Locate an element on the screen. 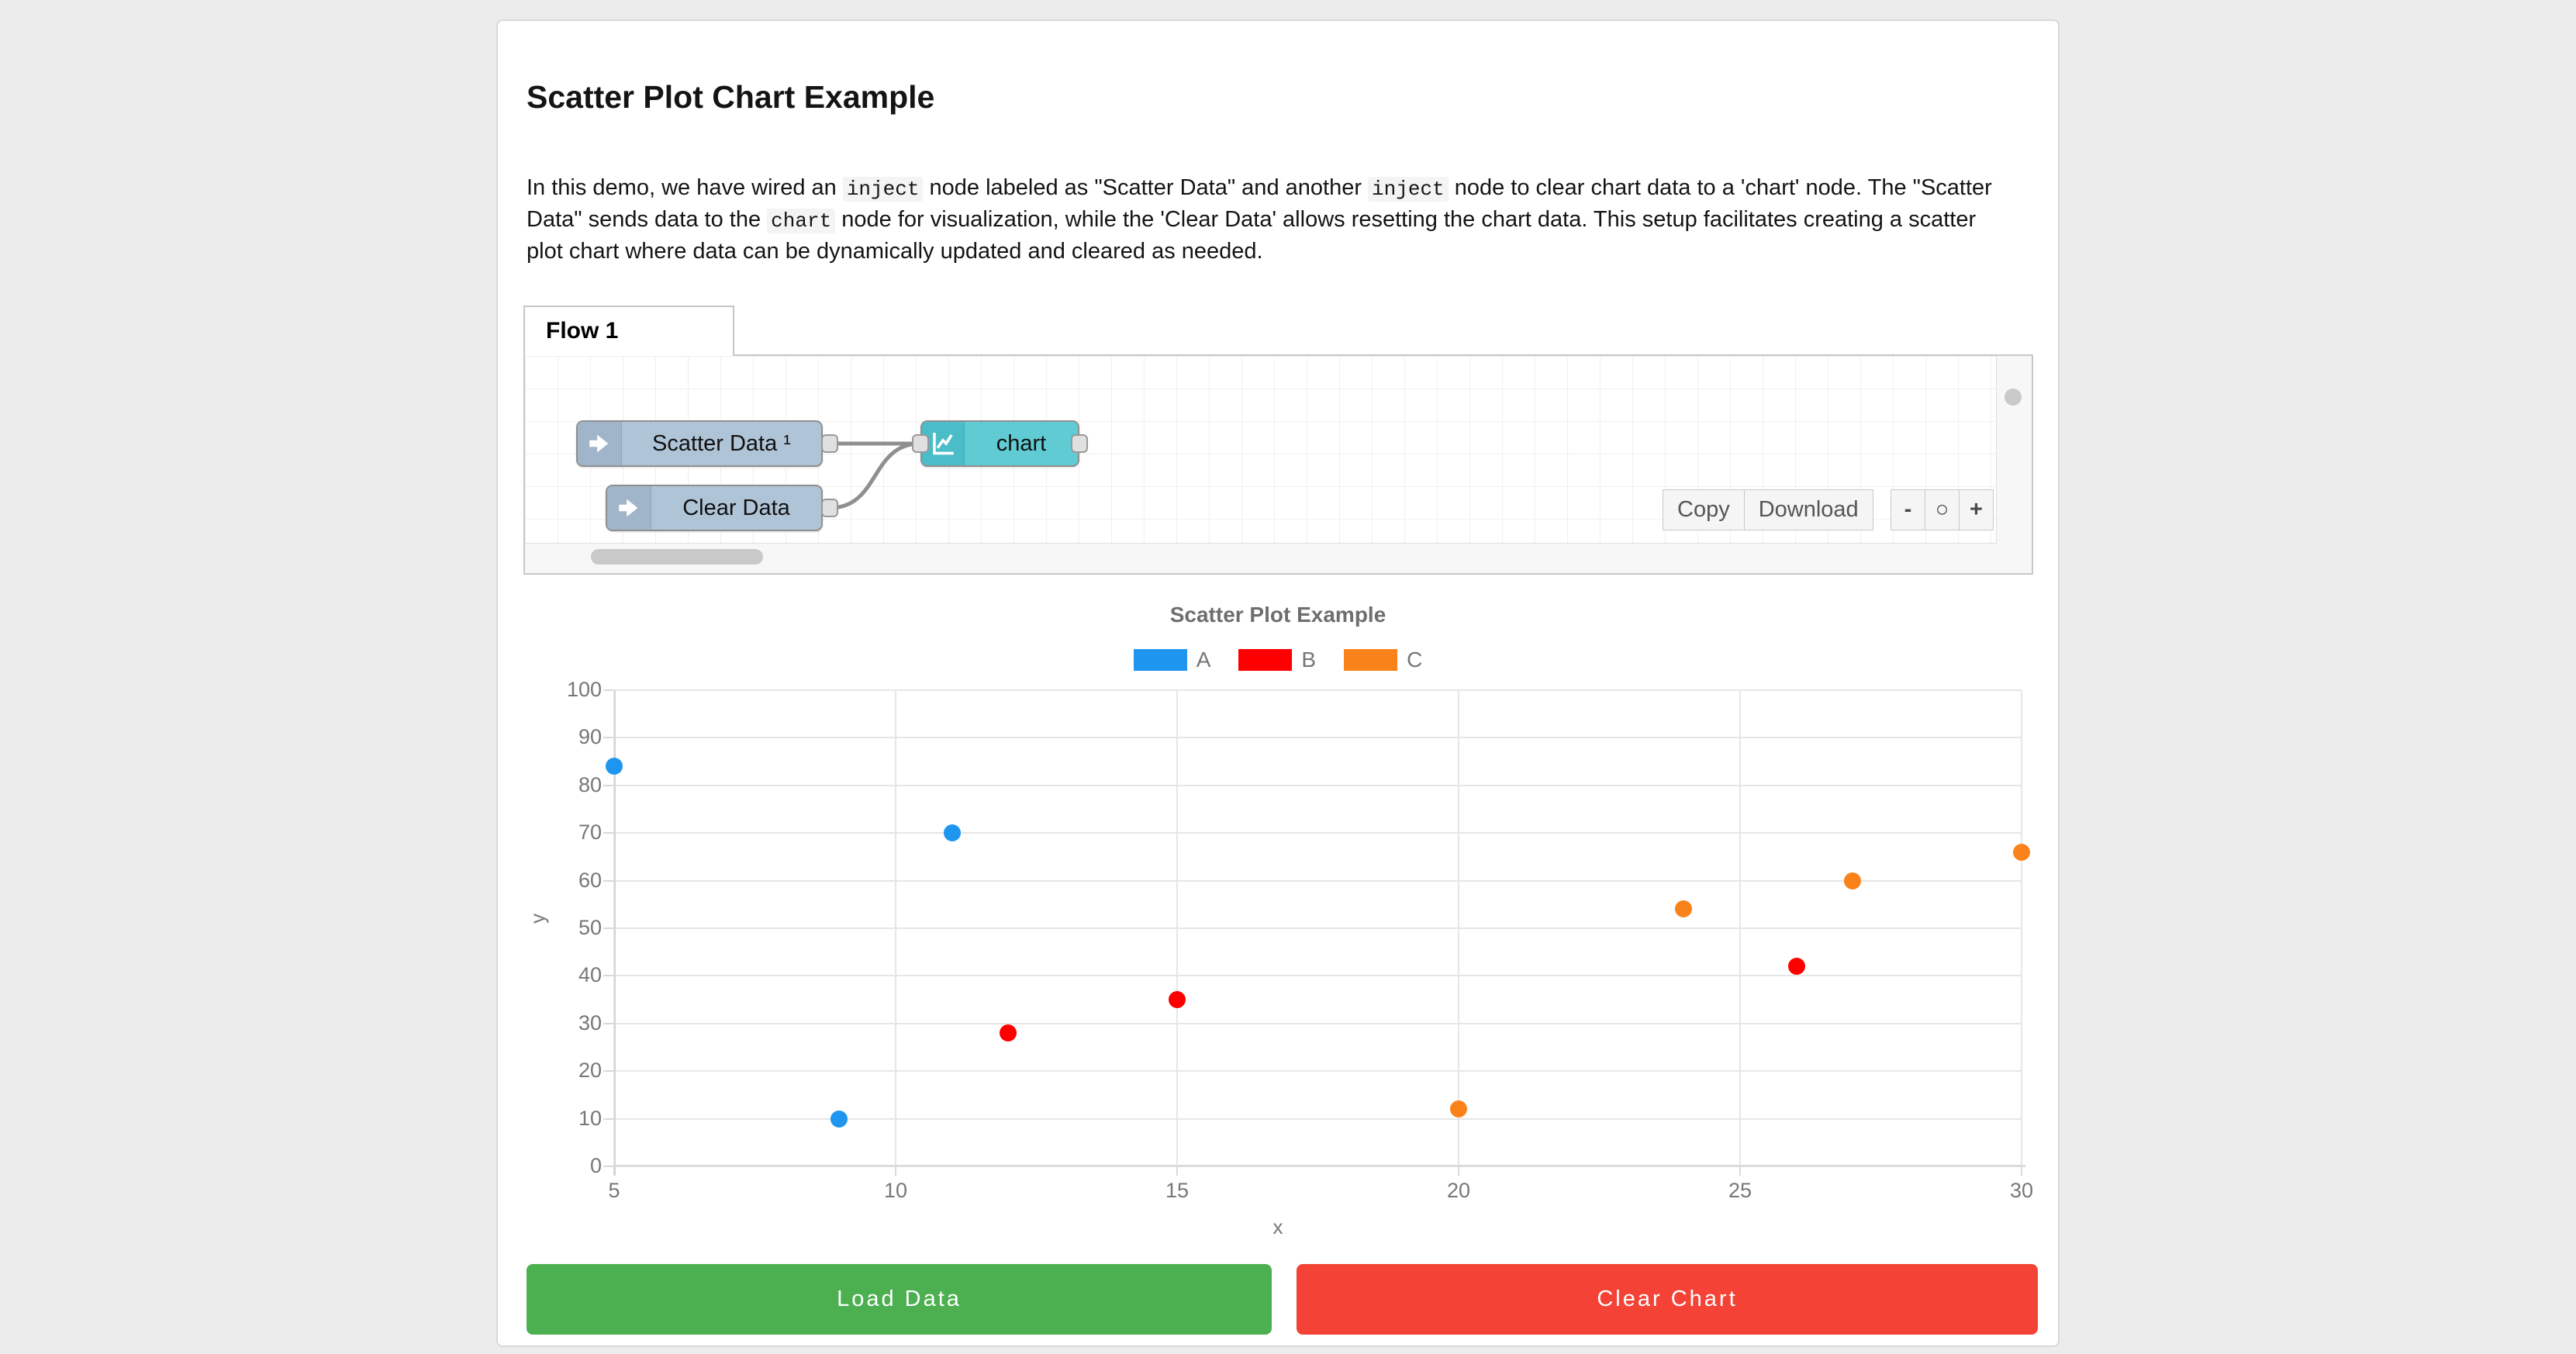  copy-button: Copy is located at coordinates (1704, 510).